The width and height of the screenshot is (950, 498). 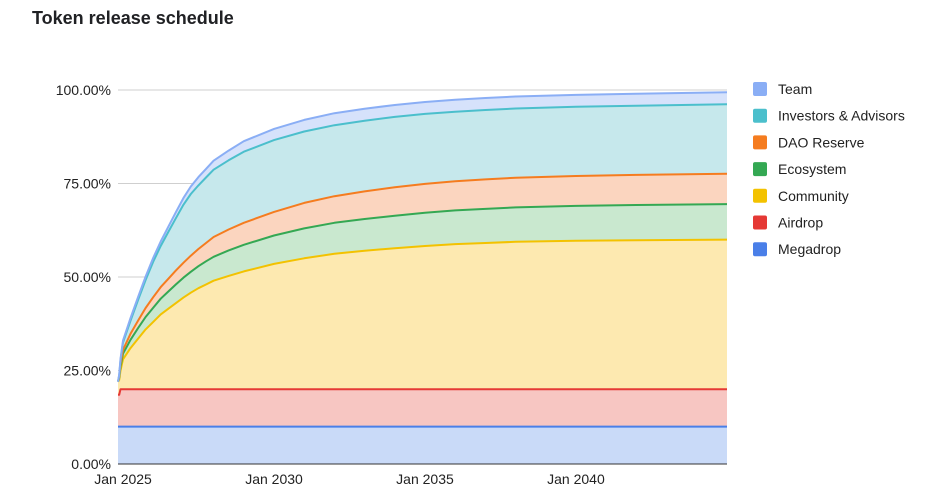 I want to click on legend-label: Megadrop, so click(x=809, y=249).